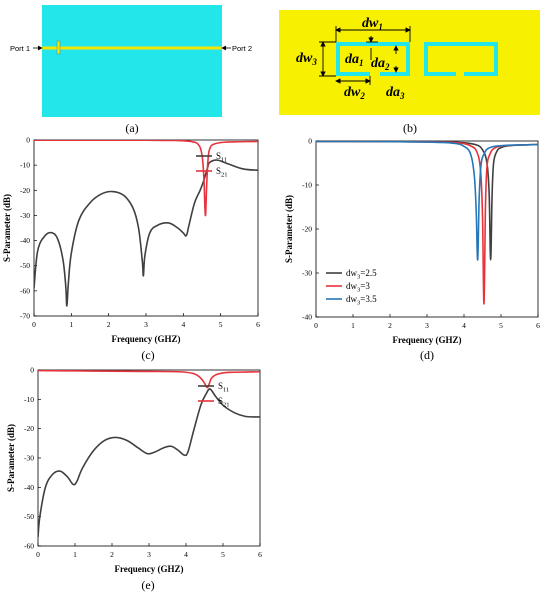  What do you see at coordinates (147, 585) in the screenshot?
I see `panel-e-caption: (e)` at bounding box center [147, 585].